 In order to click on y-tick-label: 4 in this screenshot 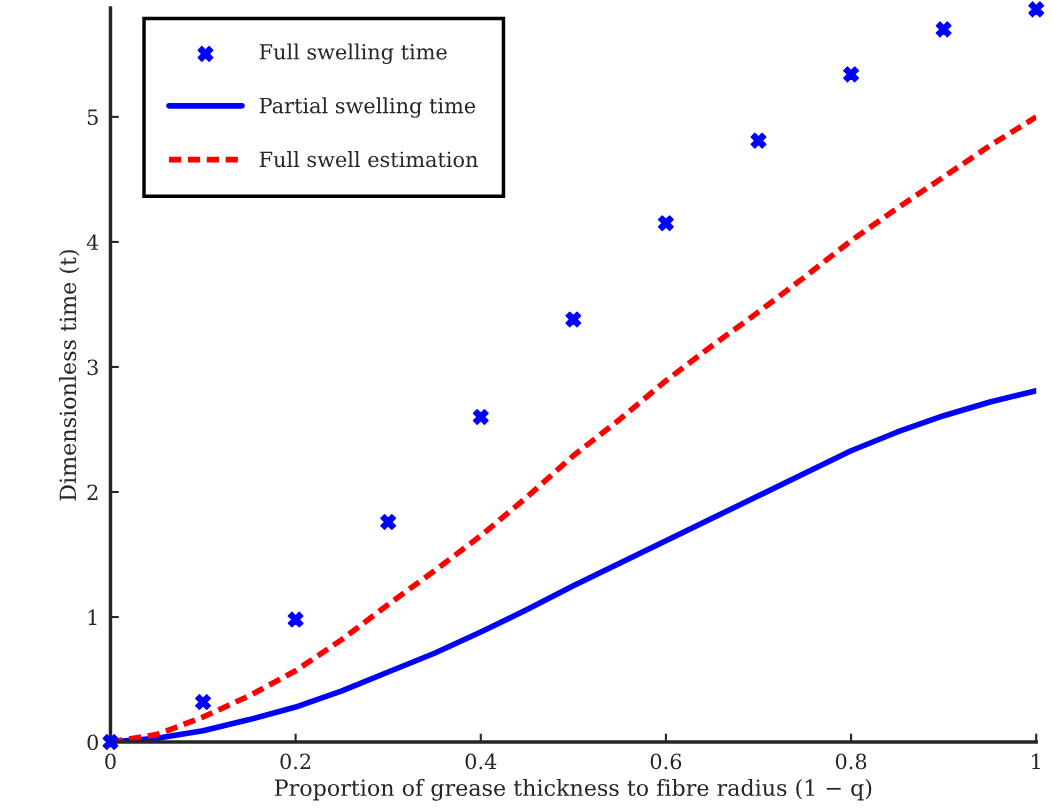, I will do `click(92, 242)`.